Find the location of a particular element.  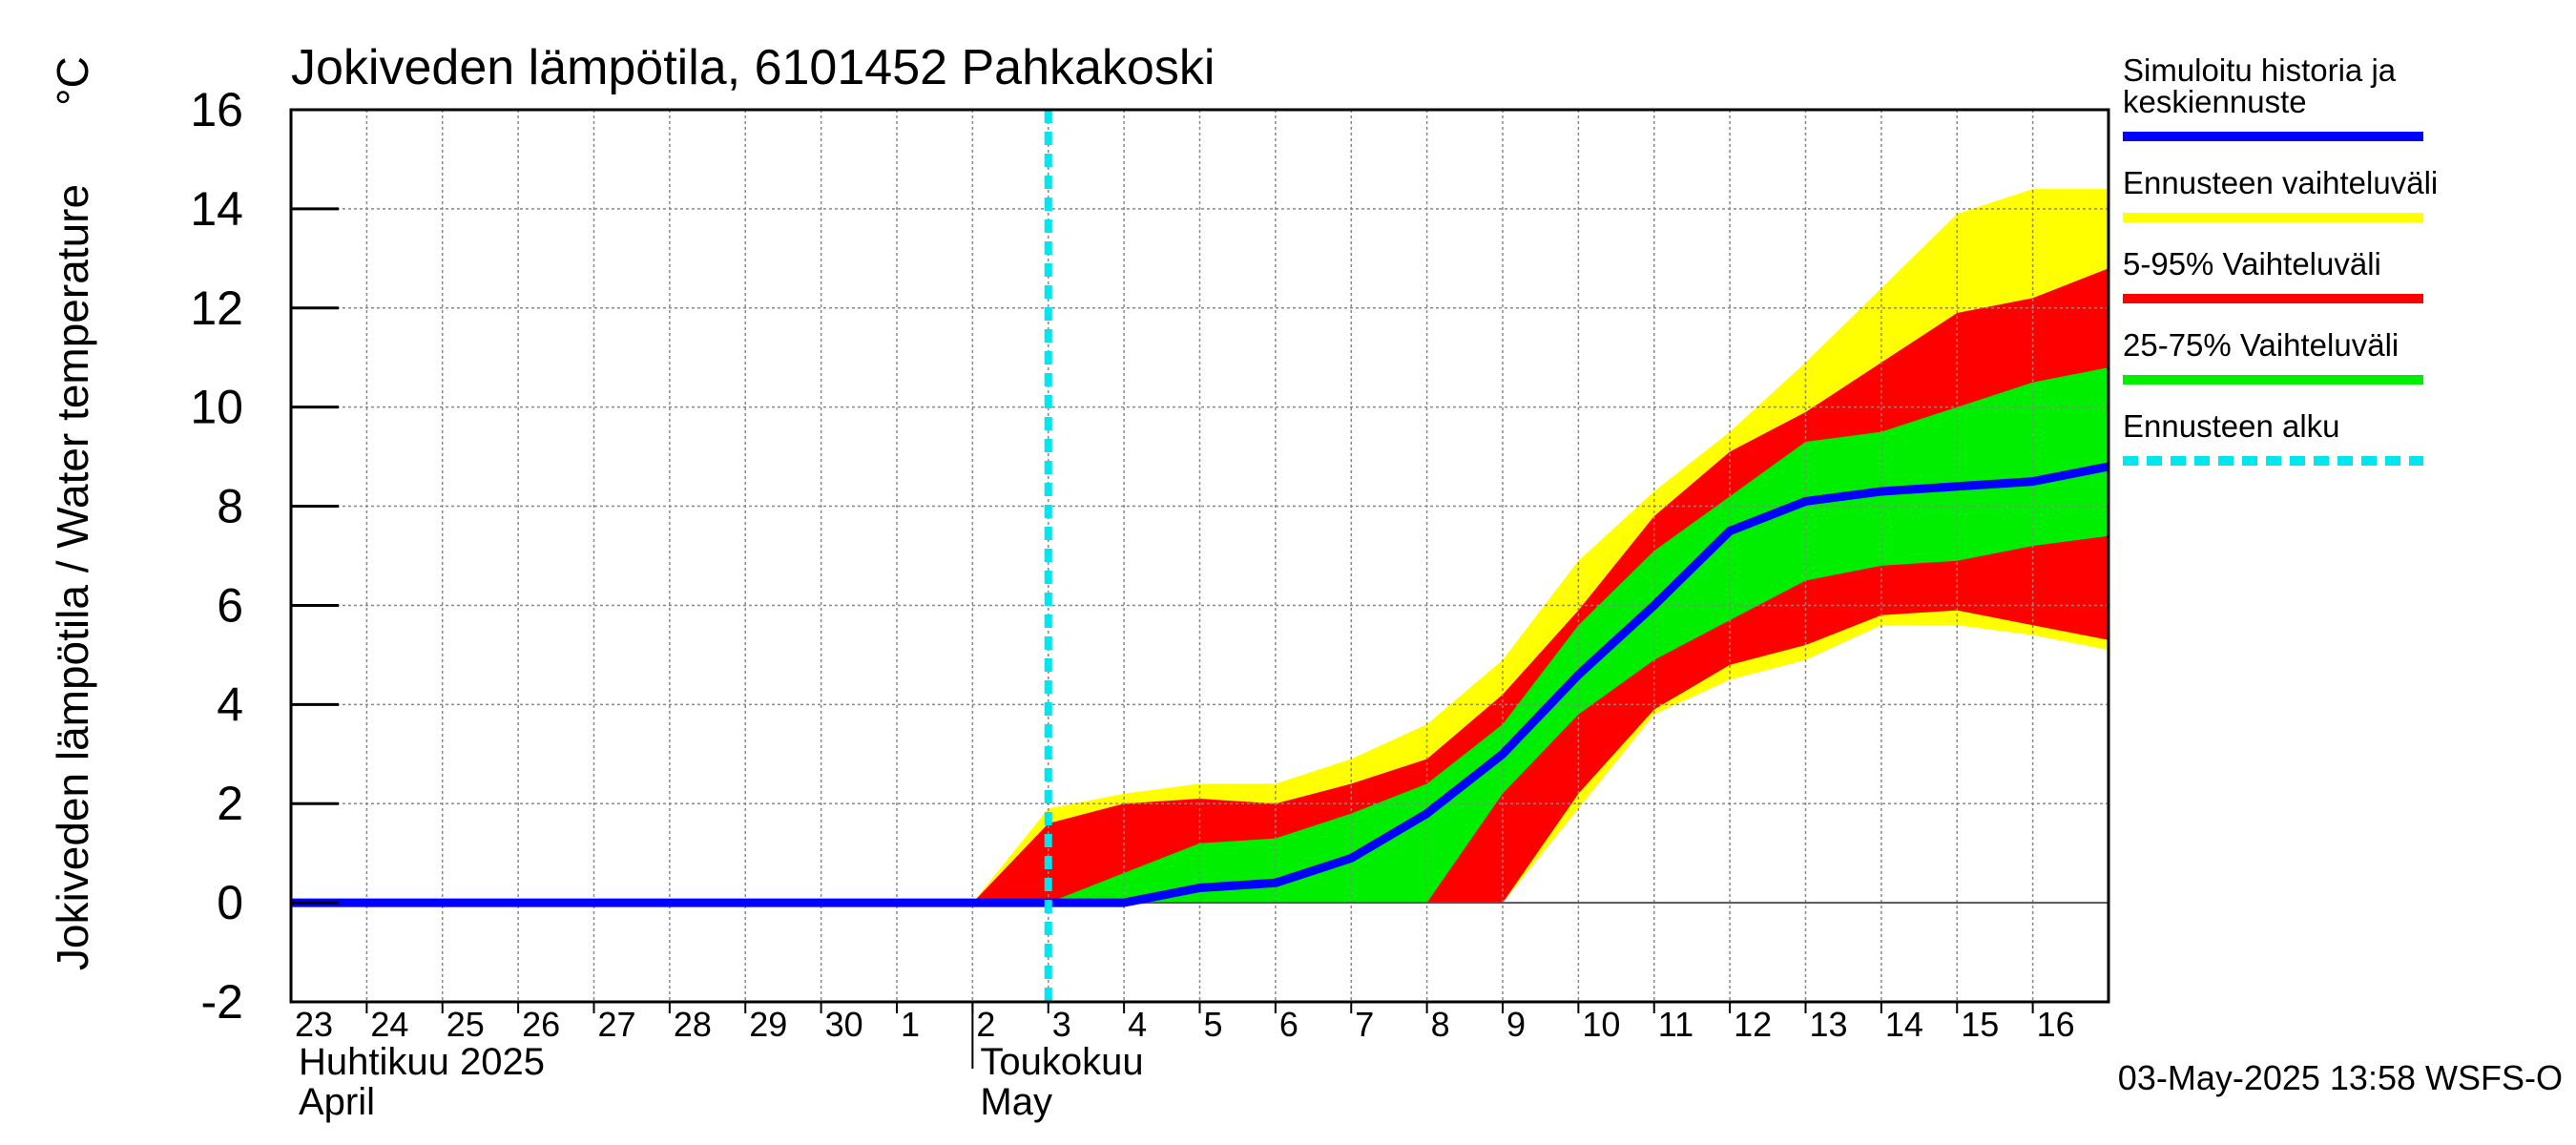

month-label-fi: Toukokuu is located at coordinates (1061, 1062).